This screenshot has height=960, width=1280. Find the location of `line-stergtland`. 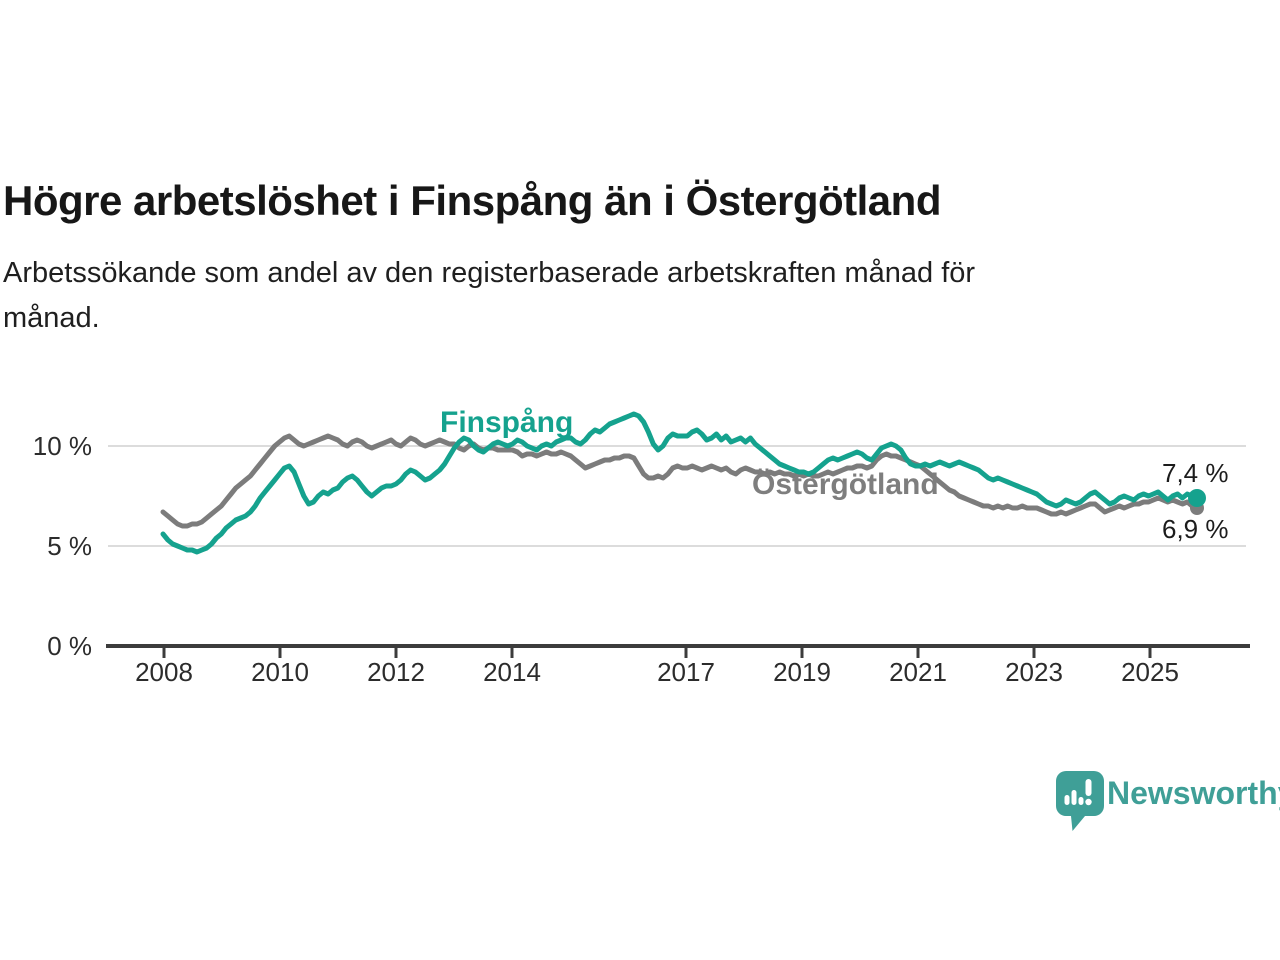

line-stergtland is located at coordinates (680, 481).